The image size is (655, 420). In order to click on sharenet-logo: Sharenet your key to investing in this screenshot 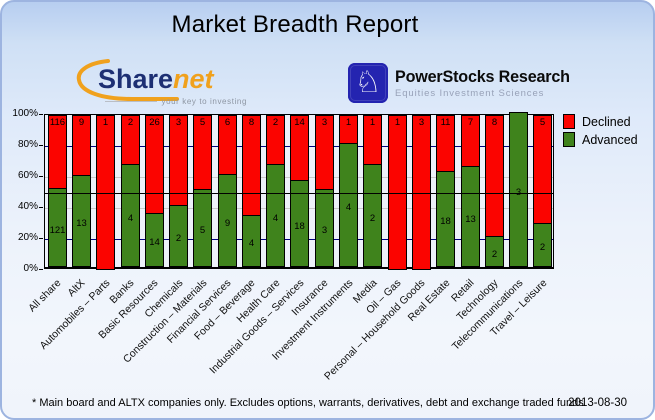, I will do `click(161, 83)`.